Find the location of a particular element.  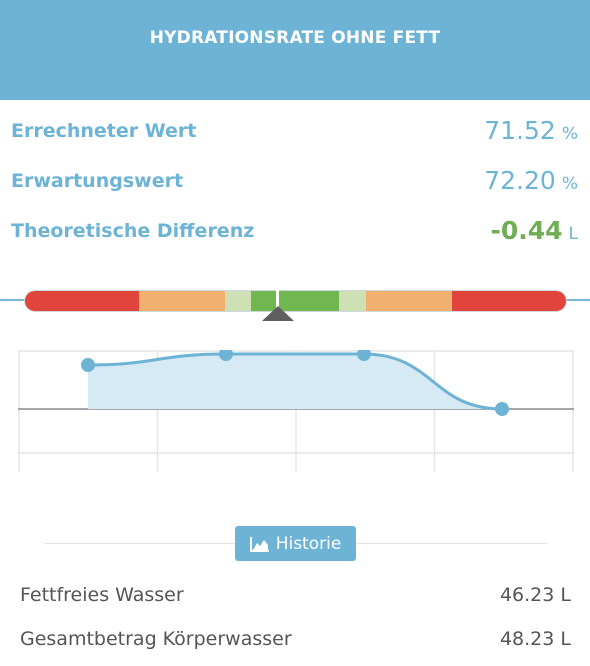

metric-value-group: 72.20 % is located at coordinates (531, 180).